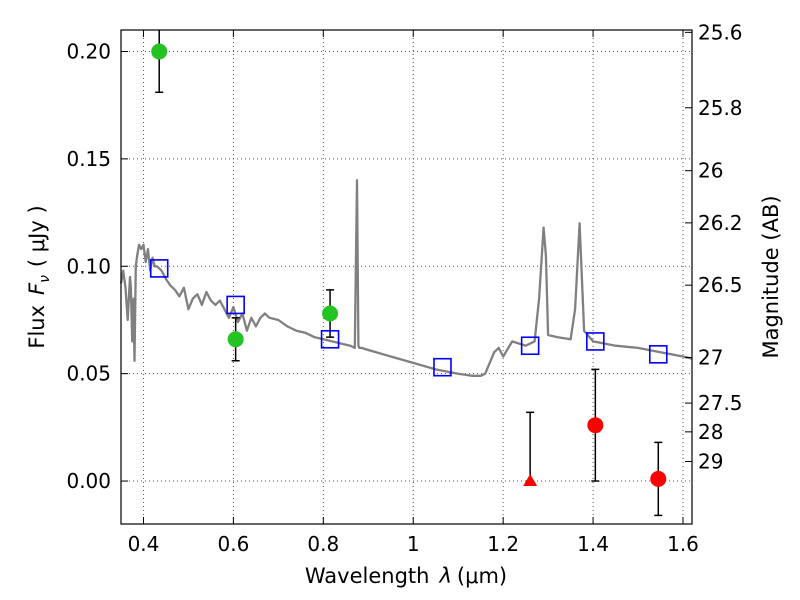 The image size is (800, 600). Describe the element at coordinates (413, 544) in the screenshot. I see `x-tick-label: 1` at that location.